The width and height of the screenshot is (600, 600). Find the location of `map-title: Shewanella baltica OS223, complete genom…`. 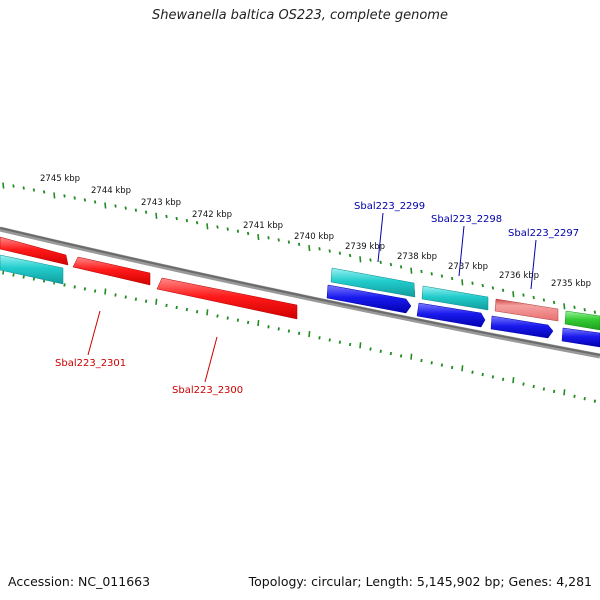

map-title: Shewanella baltica OS223, complete genom… is located at coordinates (300, 15).